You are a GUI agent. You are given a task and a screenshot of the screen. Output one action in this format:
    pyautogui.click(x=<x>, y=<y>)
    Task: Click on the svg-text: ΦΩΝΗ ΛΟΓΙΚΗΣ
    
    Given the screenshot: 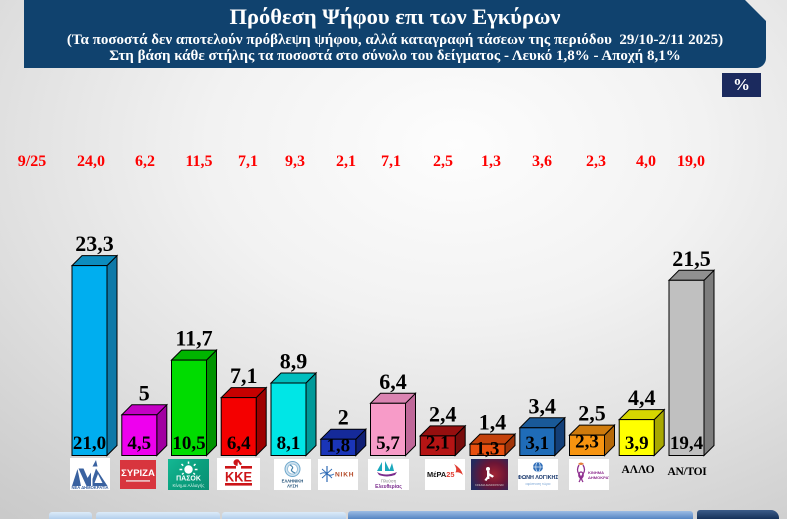 What is the action you would take?
    pyautogui.click(x=538, y=478)
    